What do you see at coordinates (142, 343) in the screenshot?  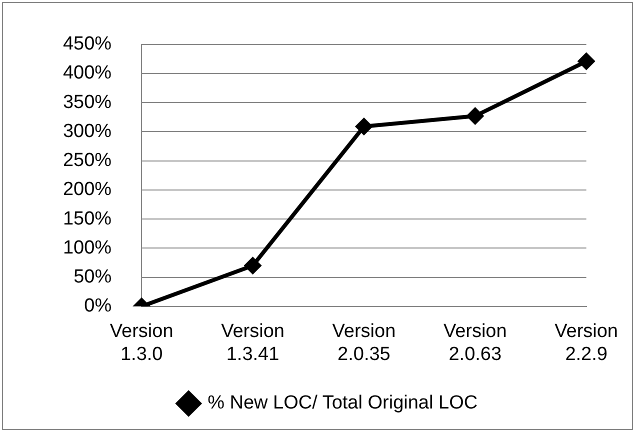 I see `x-tick-label: Version 1.3.0` at bounding box center [142, 343].